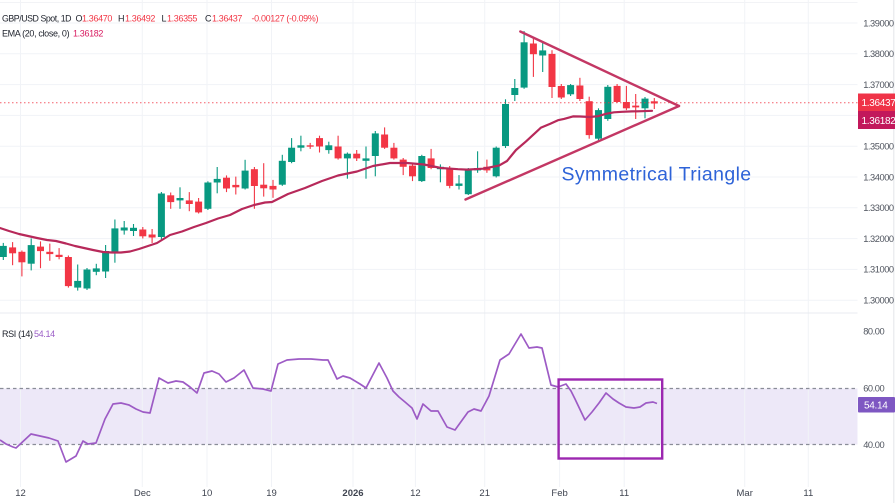 The width and height of the screenshot is (895, 503). I want to click on svg-text: 2026, so click(352, 493).